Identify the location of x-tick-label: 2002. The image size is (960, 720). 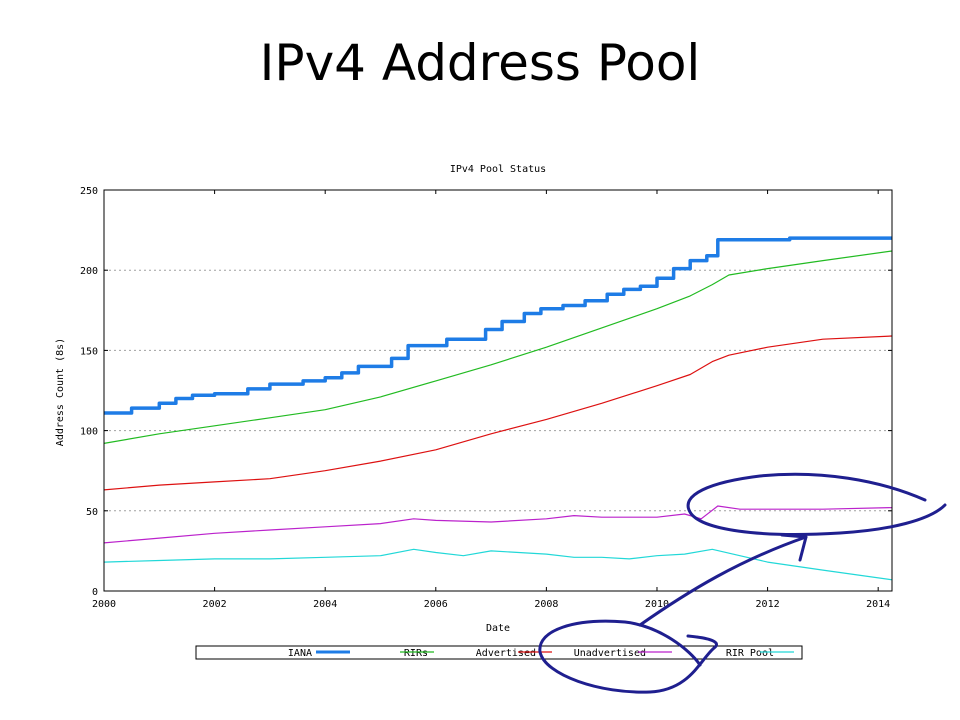
(215, 604).